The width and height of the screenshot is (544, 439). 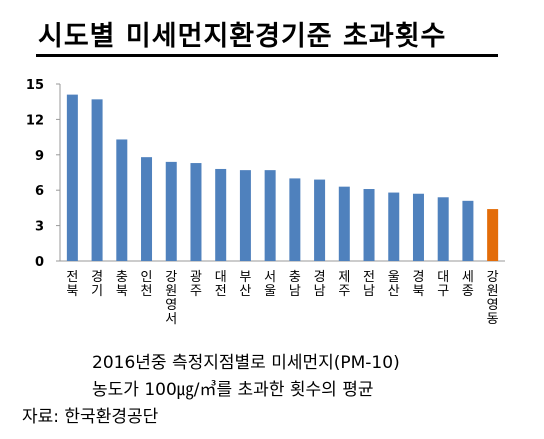 I want to click on title-underline, so click(x=267, y=55).